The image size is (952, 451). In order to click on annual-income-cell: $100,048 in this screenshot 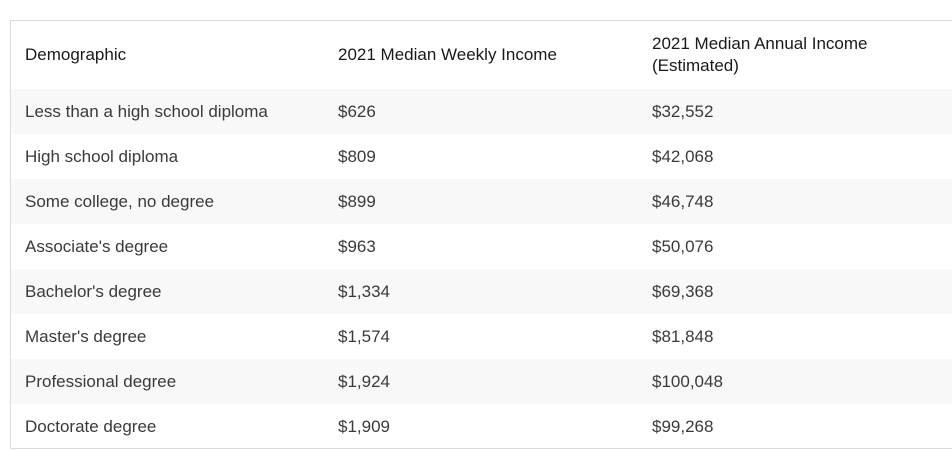, I will do `click(687, 381)`.